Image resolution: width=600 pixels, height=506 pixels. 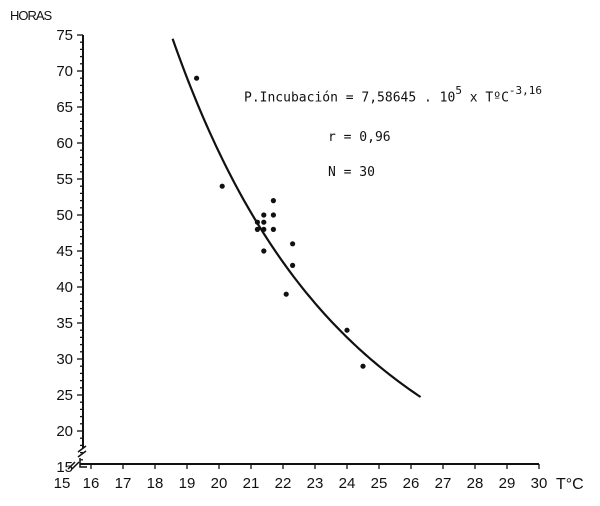 I want to click on x-tick-label: 23, so click(x=315, y=483).